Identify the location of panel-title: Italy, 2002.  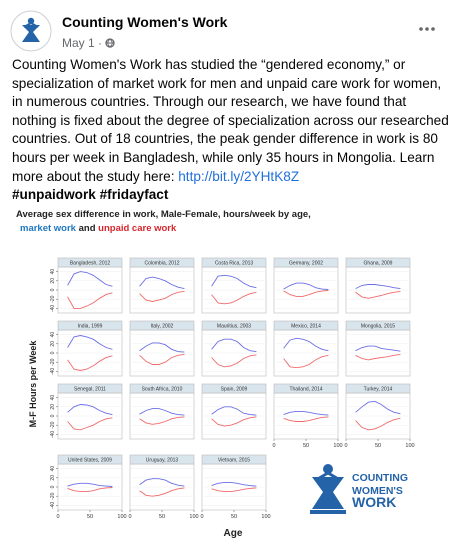
(162, 327).